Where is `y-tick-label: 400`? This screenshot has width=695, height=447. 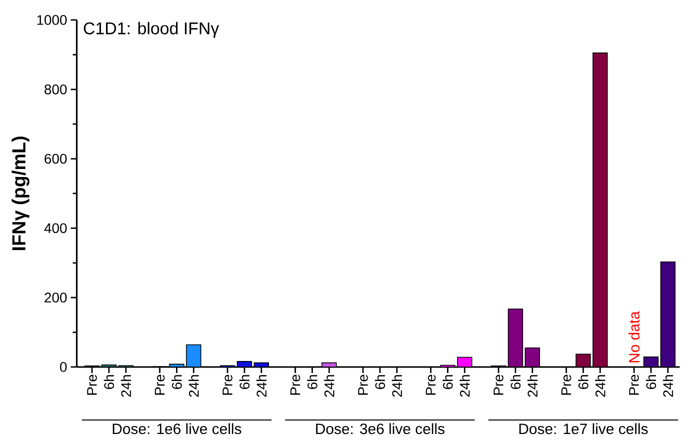
y-tick-label: 400 is located at coordinates (55, 228).